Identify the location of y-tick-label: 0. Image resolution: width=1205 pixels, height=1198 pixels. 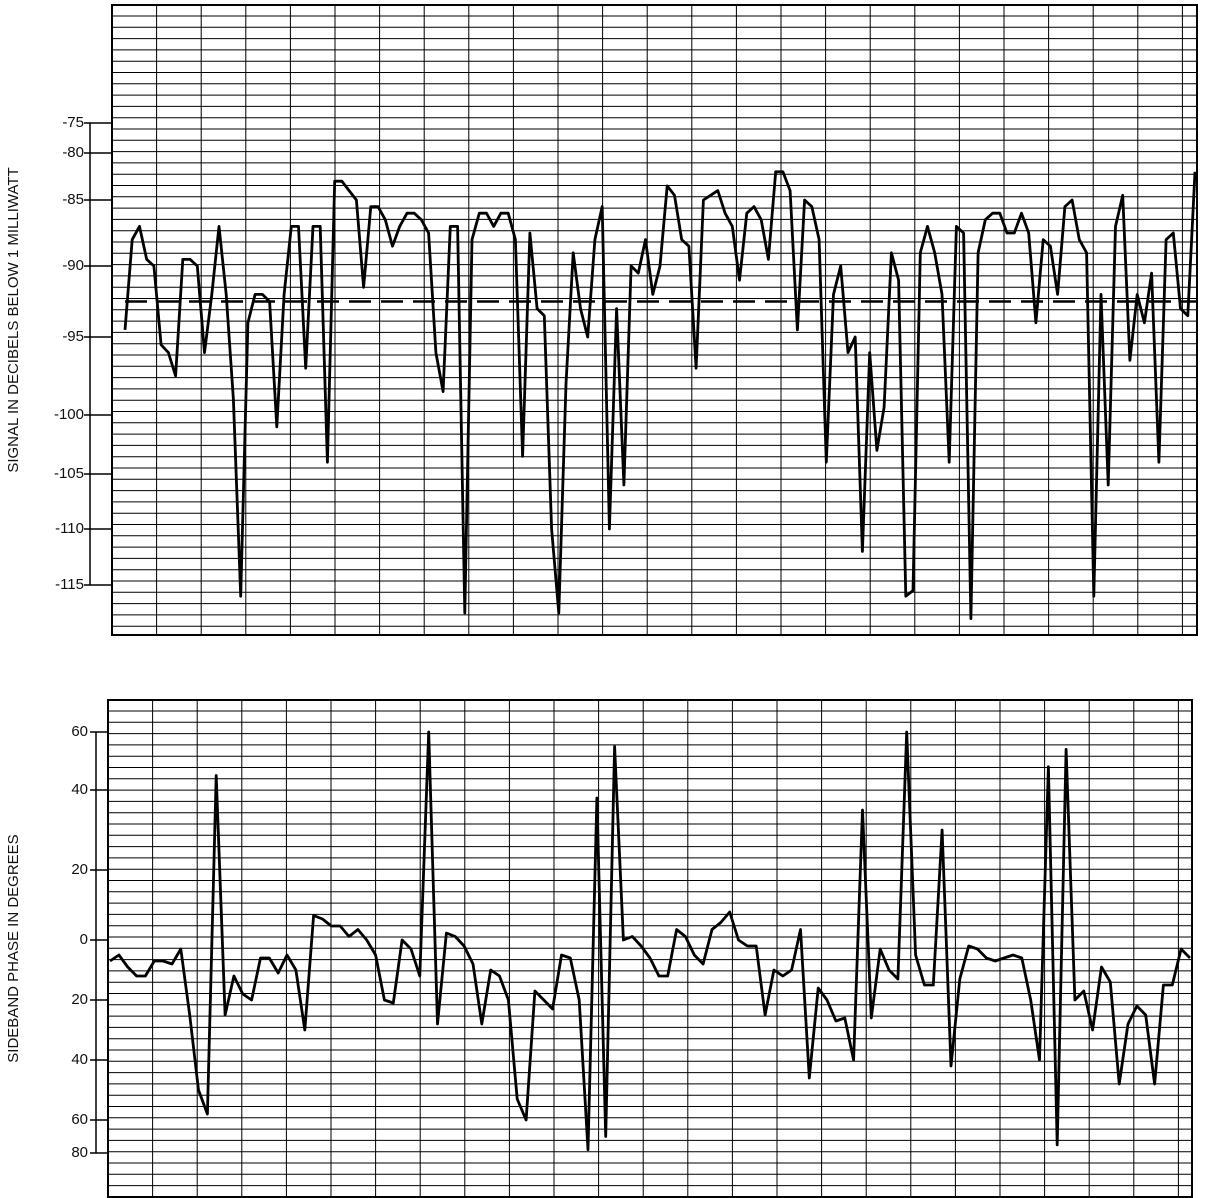
(84, 939).